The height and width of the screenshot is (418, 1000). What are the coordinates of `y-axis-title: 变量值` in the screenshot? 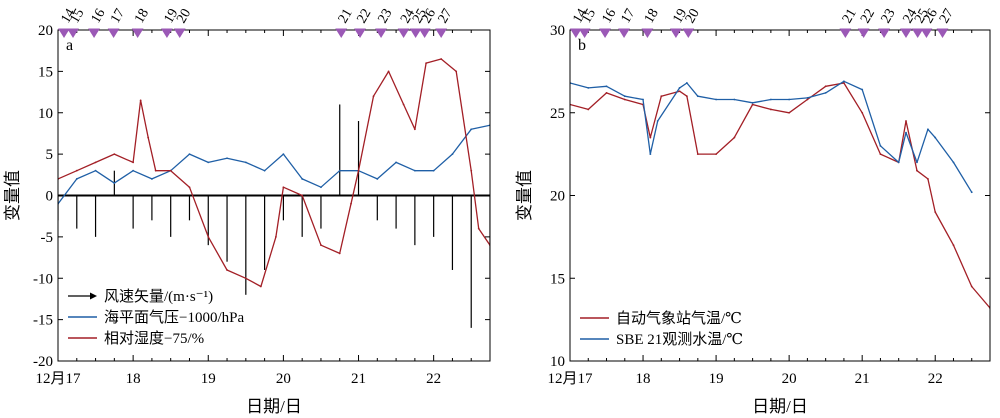 It's located at (524, 195).